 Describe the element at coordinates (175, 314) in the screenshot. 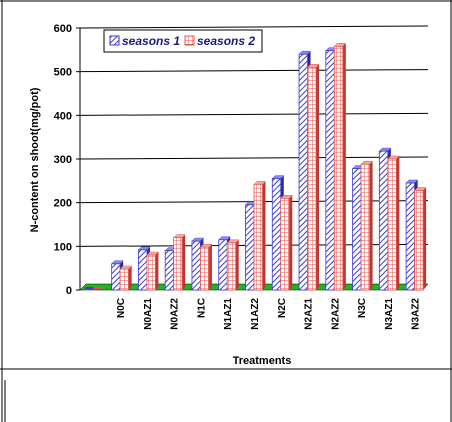

I see `x-category-label: N0AZ2` at that location.